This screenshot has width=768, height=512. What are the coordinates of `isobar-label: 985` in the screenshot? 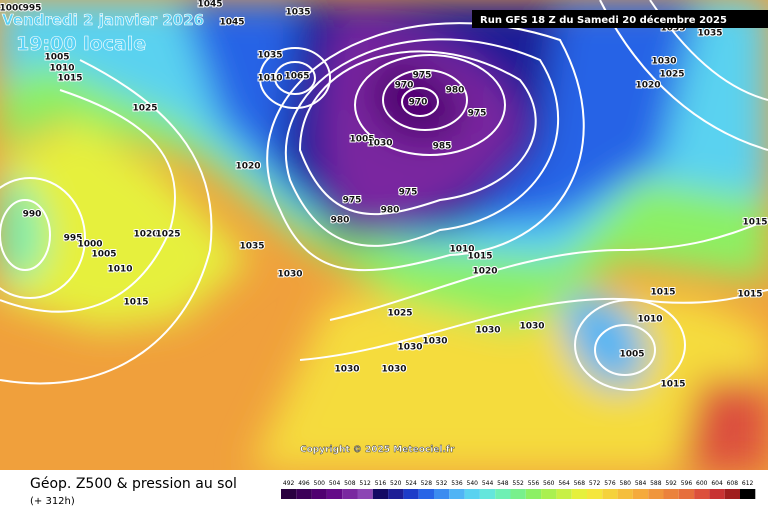 It's located at (442, 147).